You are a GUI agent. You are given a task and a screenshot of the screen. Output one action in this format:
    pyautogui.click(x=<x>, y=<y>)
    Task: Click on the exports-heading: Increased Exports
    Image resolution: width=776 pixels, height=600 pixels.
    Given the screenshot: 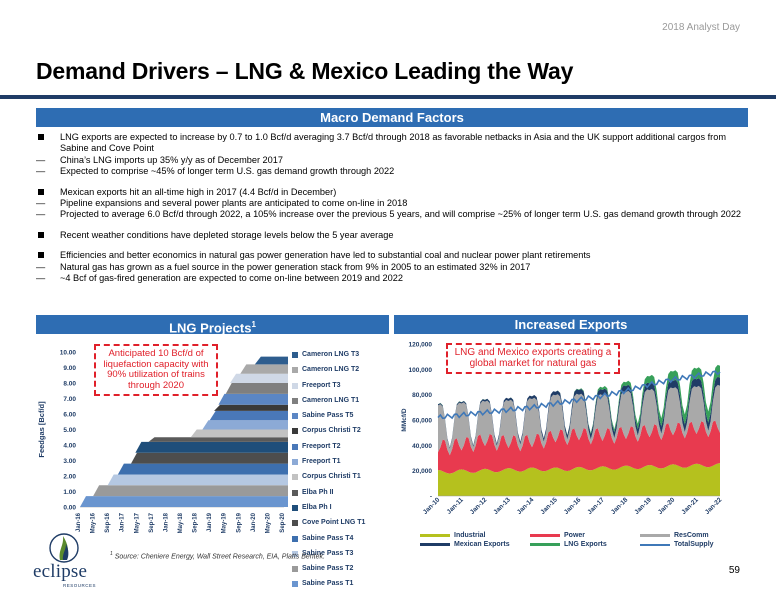 What is the action you would take?
    pyautogui.click(x=571, y=324)
    